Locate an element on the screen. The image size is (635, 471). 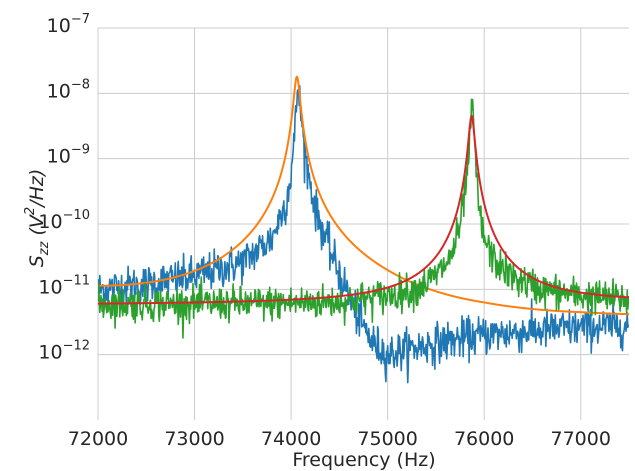
x-tick-label: 73000 is located at coordinates (194, 439).